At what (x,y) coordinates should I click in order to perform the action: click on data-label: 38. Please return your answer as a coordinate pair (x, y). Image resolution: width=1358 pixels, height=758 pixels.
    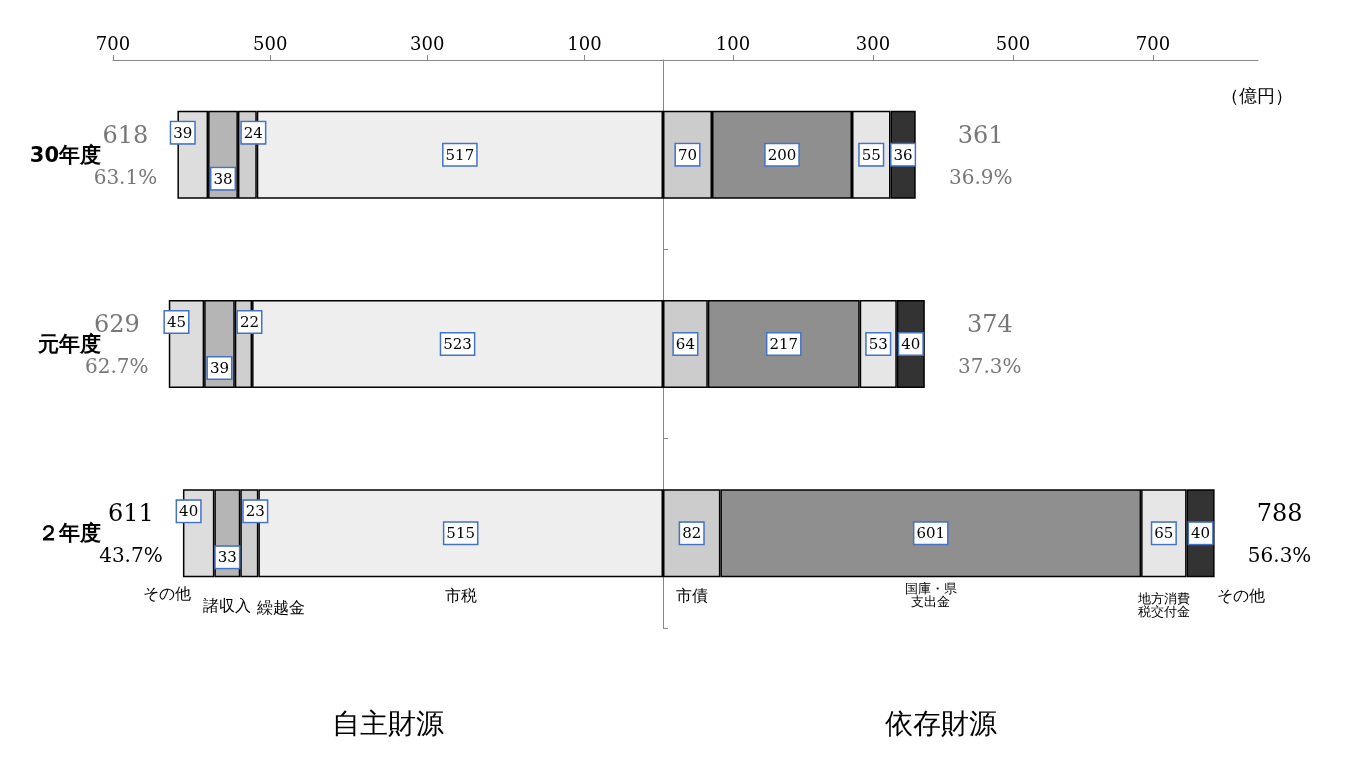
    Looking at the image, I should click on (223, 178).